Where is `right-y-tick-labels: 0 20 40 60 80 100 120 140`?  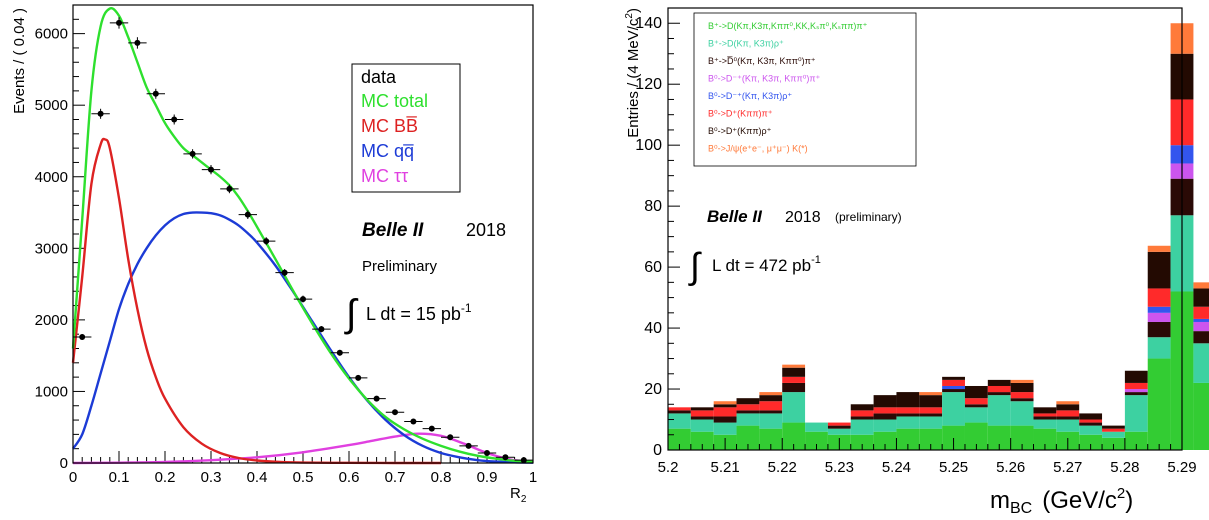 right-y-tick-labels: 0 20 40 60 80 100 120 140 is located at coordinates (648, 237).